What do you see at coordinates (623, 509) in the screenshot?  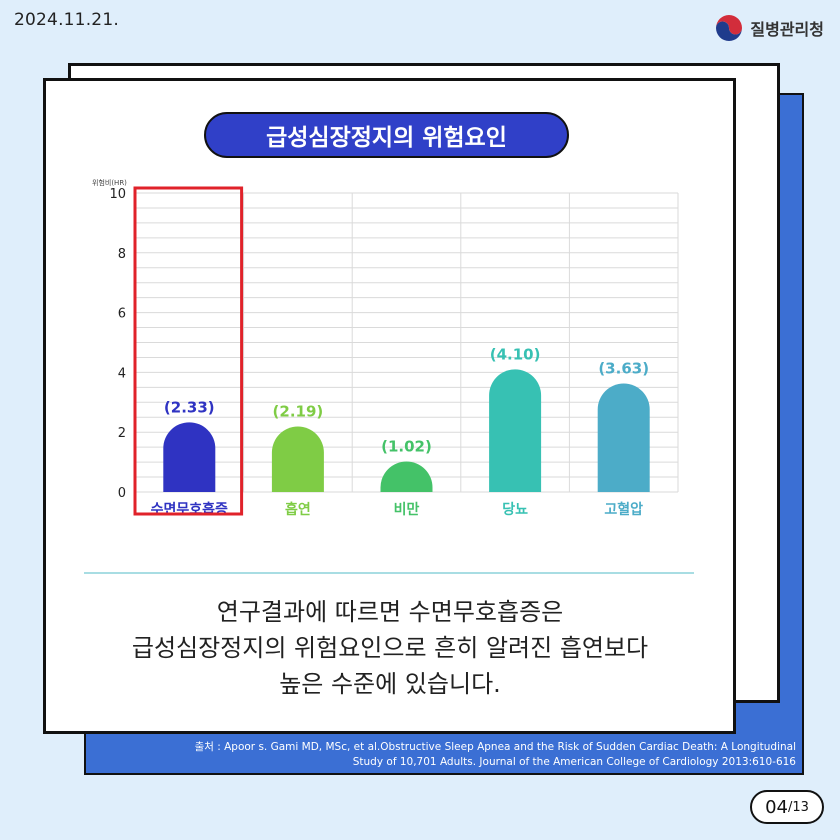 I see `category-label: 고혈압` at bounding box center [623, 509].